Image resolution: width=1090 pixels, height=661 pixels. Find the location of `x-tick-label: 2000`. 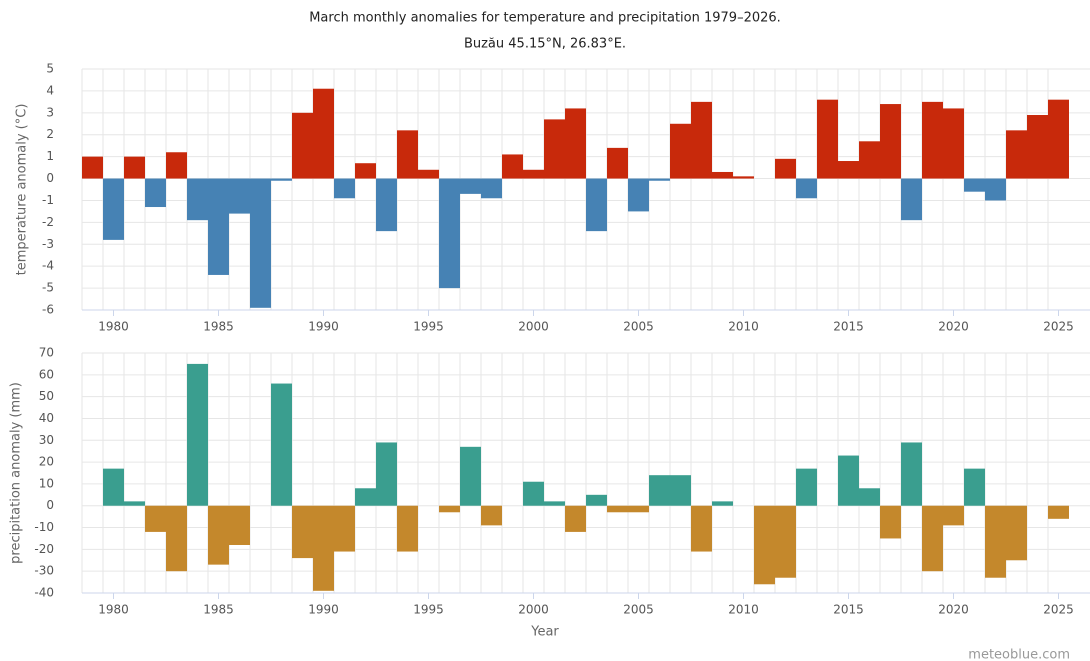

x-tick-label: 2000 is located at coordinates (533, 327).